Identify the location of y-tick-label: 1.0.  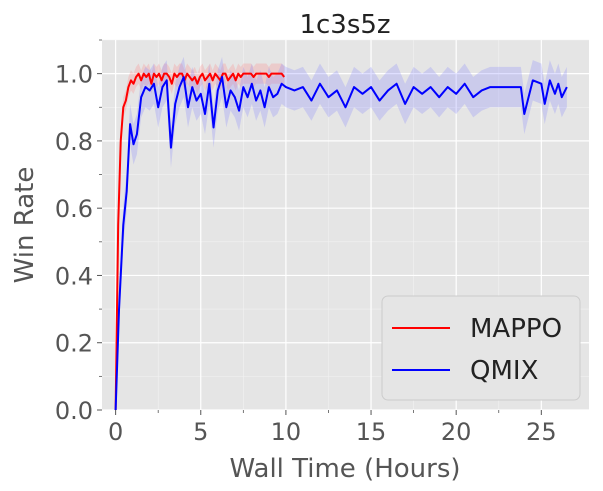
(74, 75).